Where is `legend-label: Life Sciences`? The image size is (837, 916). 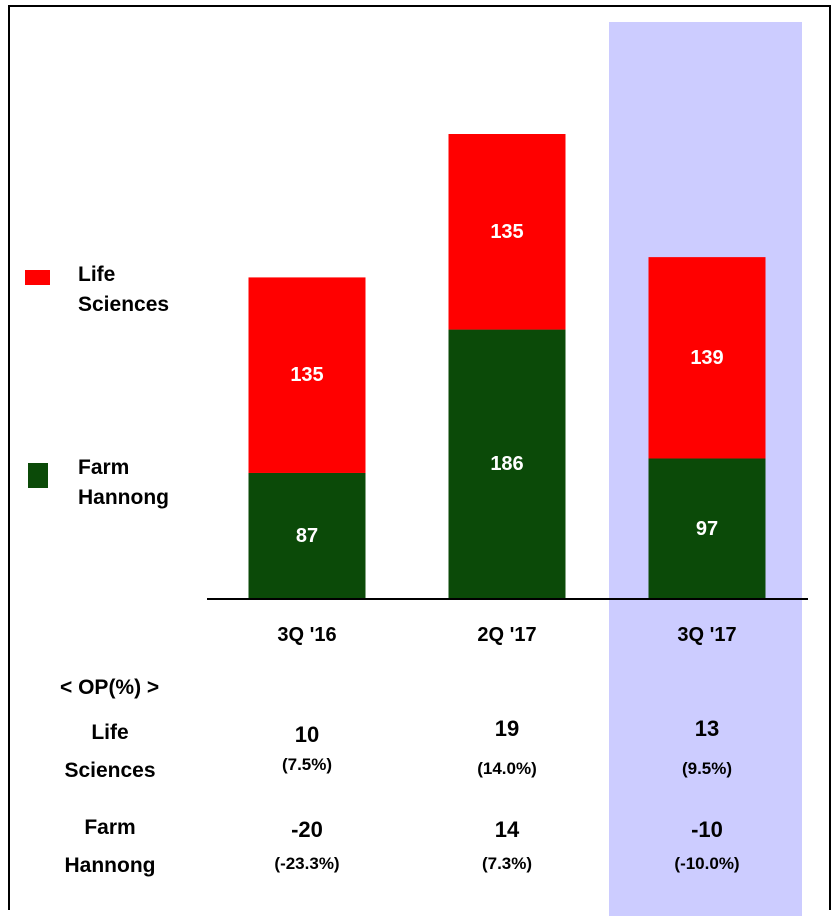 legend-label: Life Sciences is located at coordinates (124, 289).